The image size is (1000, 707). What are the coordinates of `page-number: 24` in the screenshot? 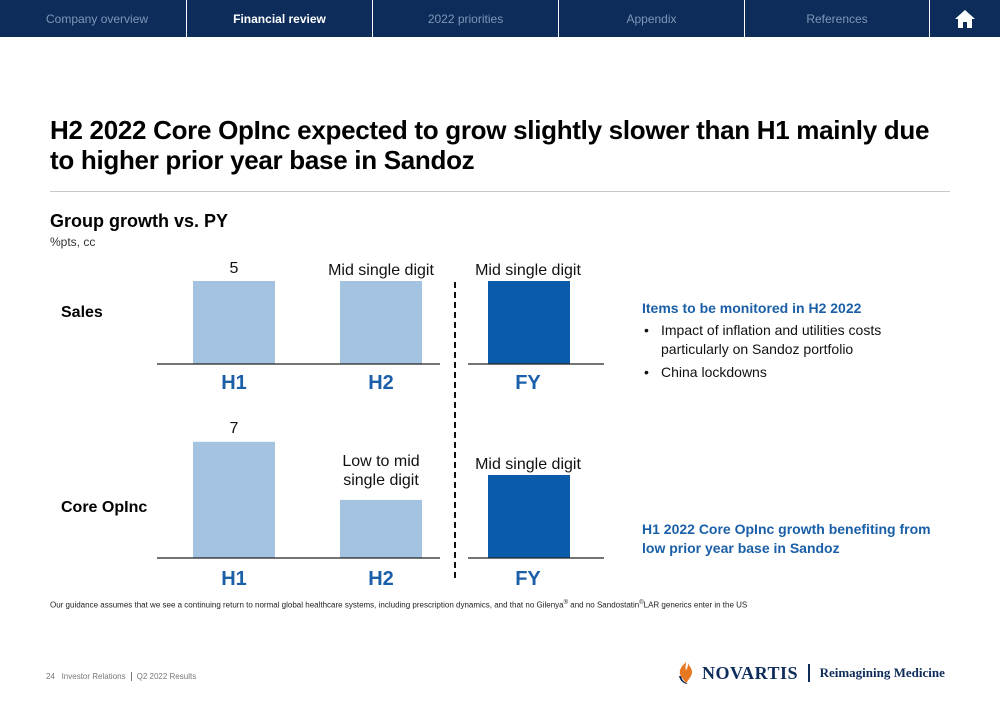 It's located at (50, 676).